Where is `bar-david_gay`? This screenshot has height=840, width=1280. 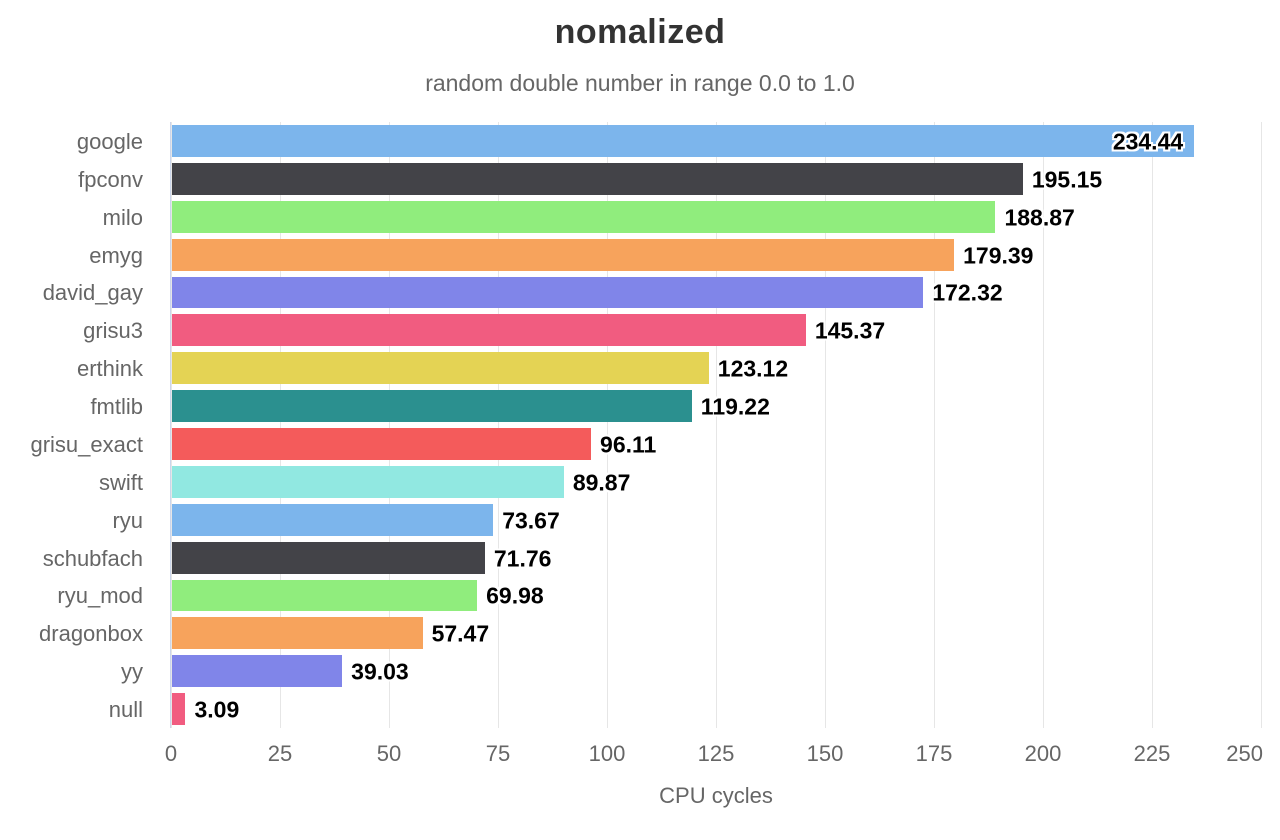 bar-david_gay is located at coordinates (548, 292).